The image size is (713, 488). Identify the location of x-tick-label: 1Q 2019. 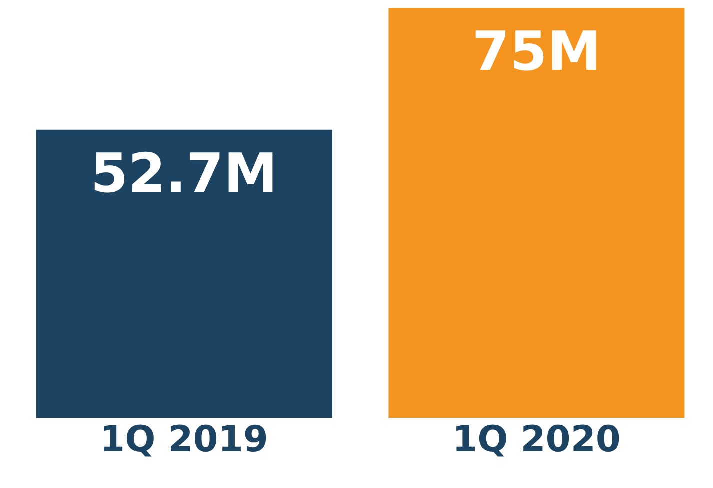
(184, 440).